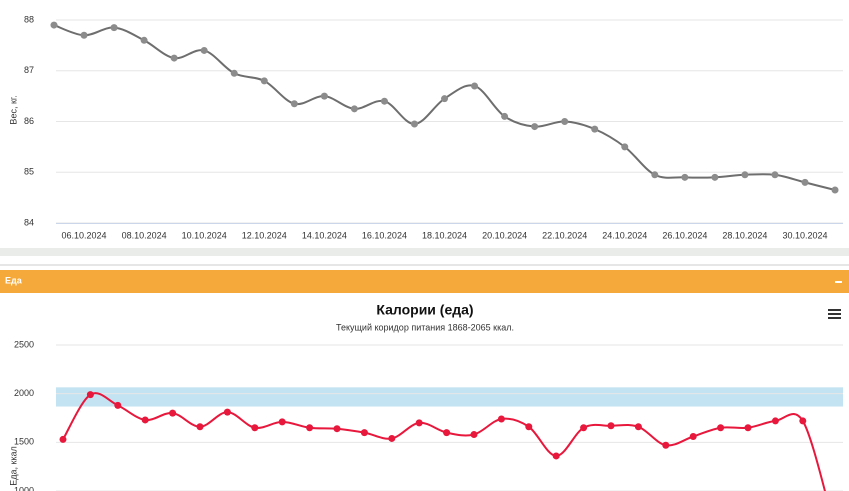 The width and height of the screenshot is (849, 491). I want to click on y-tick-label: 84, so click(29, 222).